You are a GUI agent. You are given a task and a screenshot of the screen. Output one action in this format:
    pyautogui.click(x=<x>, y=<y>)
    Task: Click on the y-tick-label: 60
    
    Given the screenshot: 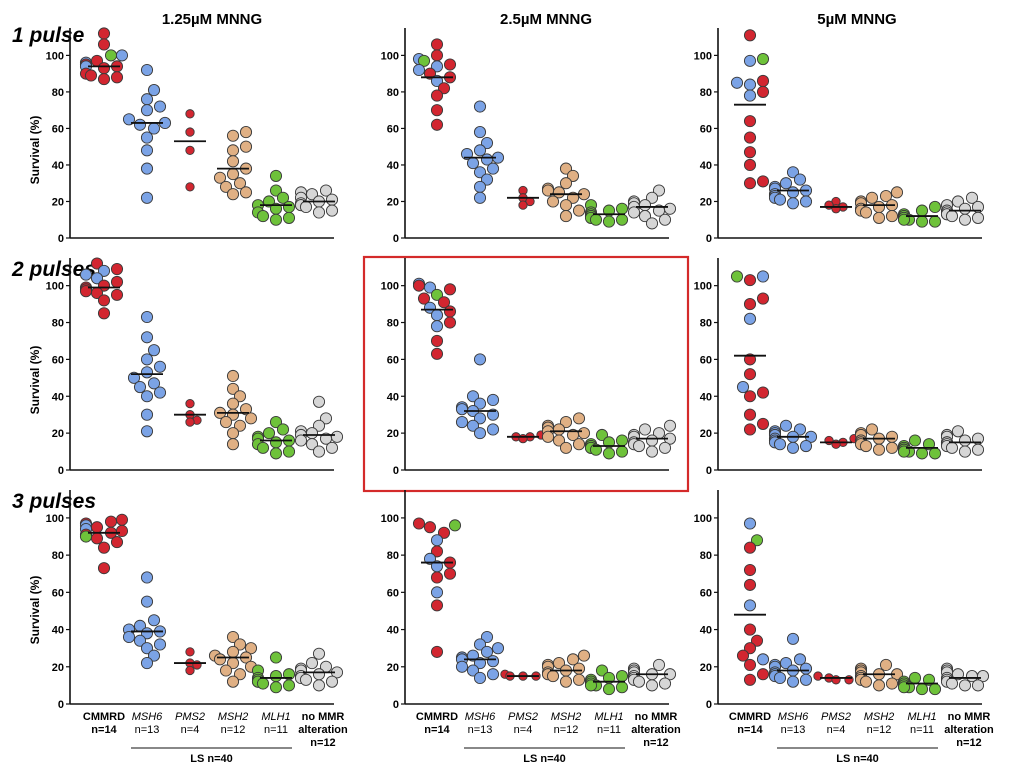 What is the action you would take?
    pyautogui.click(x=58, y=129)
    